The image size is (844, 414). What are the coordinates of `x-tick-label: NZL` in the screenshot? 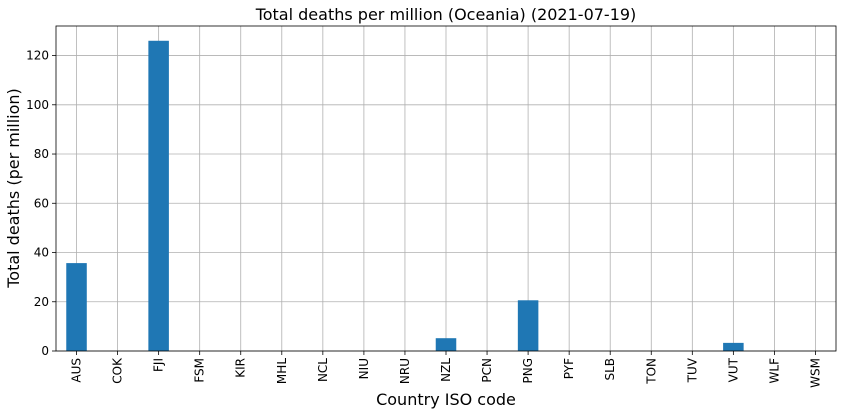 It's located at (446, 370).